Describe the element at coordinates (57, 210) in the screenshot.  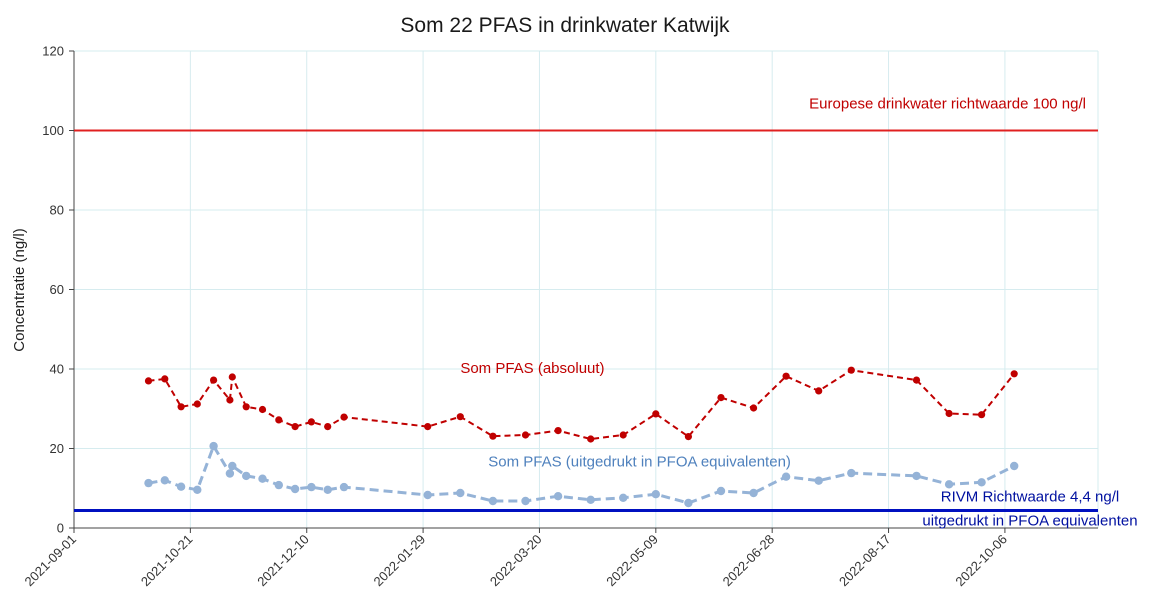
I see `y-tick-label: 80` at that location.